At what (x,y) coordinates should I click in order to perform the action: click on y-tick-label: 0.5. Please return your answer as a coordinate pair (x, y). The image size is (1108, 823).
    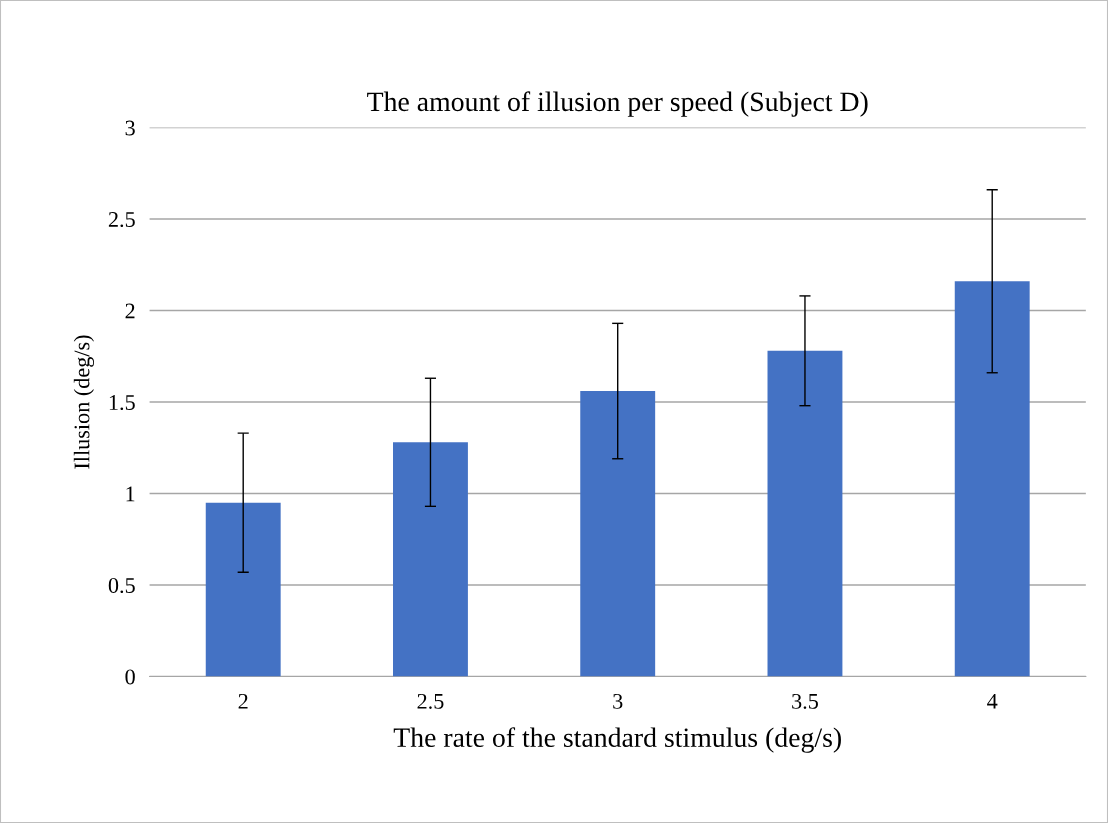
    Looking at the image, I should click on (121, 585).